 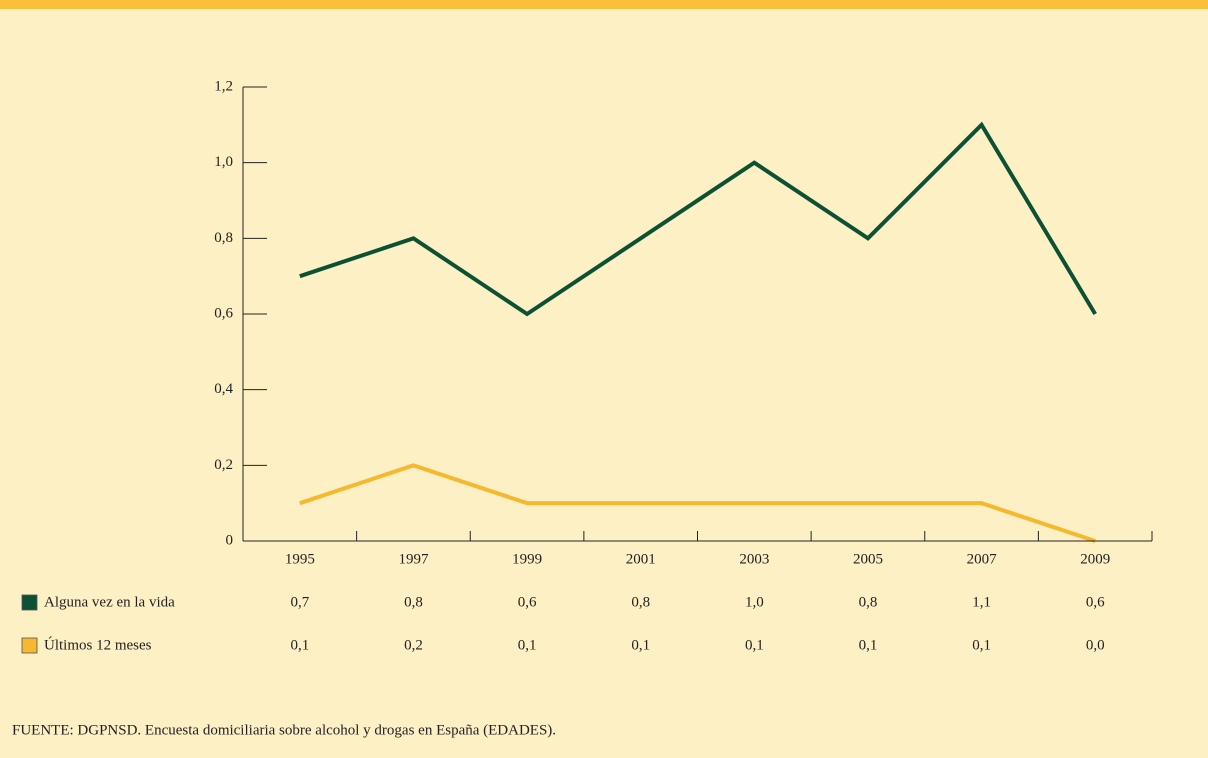 What do you see at coordinates (754, 559) in the screenshot?
I see `x-tick-label: 2003` at bounding box center [754, 559].